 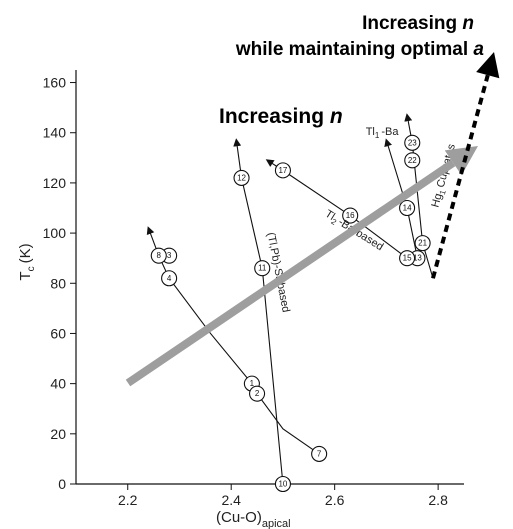 I want to click on x-tick-label: 2.4, so click(x=231, y=500).